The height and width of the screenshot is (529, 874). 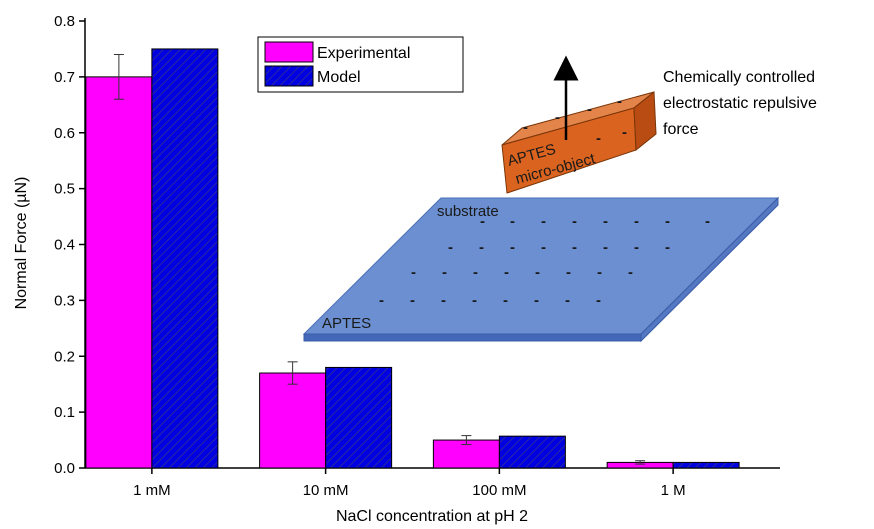 What do you see at coordinates (363, 53) in the screenshot?
I see `legend-label-experimental: Experimental` at bounding box center [363, 53].